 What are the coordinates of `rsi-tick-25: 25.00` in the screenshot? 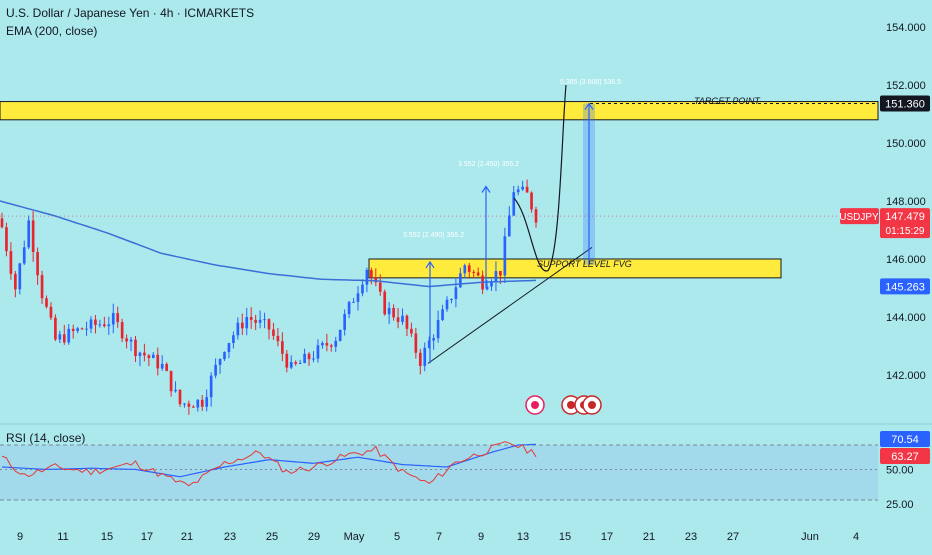 It's located at (900, 505).